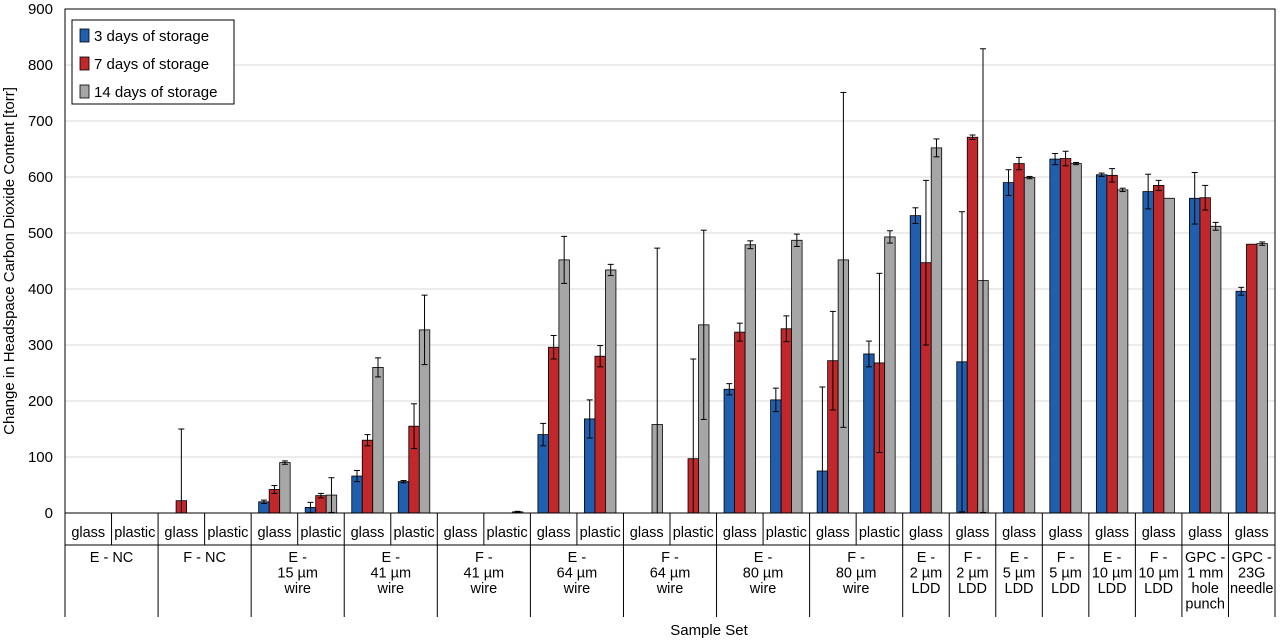 Image resolution: width=1280 pixels, height=641 pixels. I want to click on legend-label: 7 days of storage, so click(151, 64).